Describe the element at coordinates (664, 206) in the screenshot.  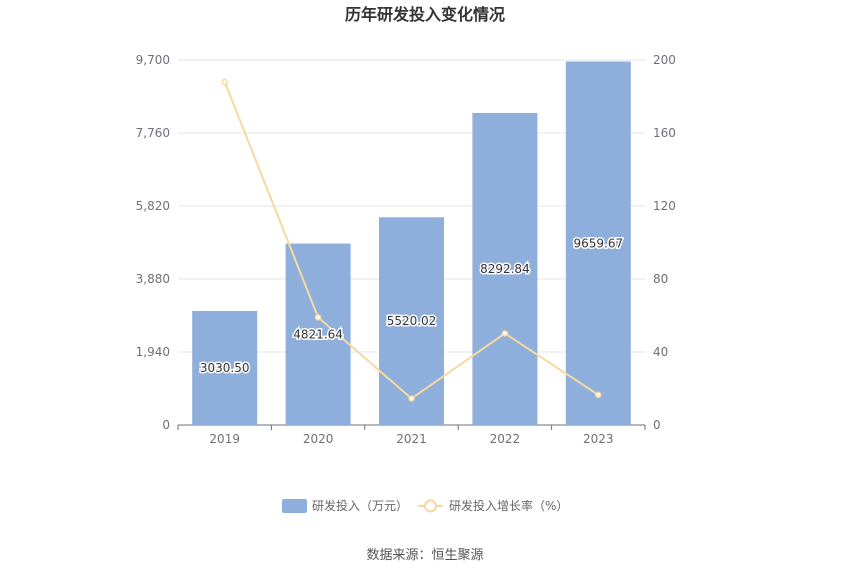
I see `right-tick-label: 120` at that location.